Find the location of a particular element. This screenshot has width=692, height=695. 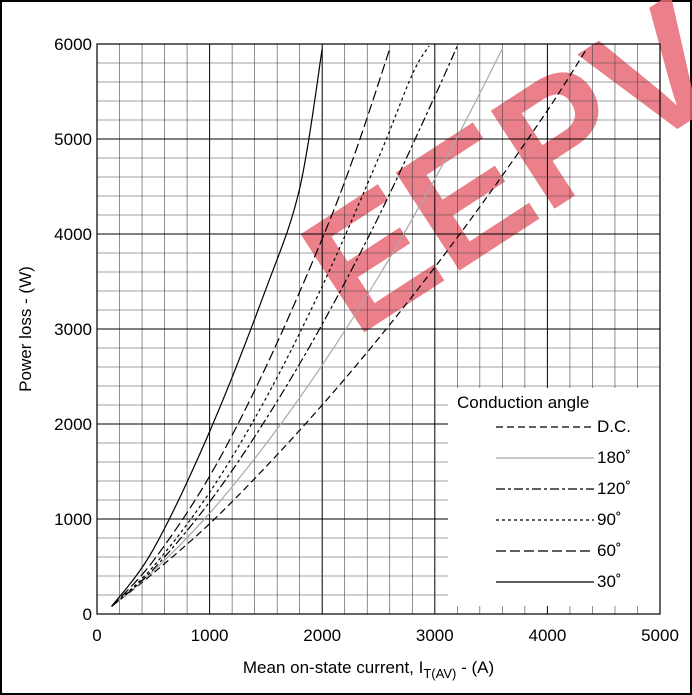

y-tick-label: 0 is located at coordinates (87, 614).